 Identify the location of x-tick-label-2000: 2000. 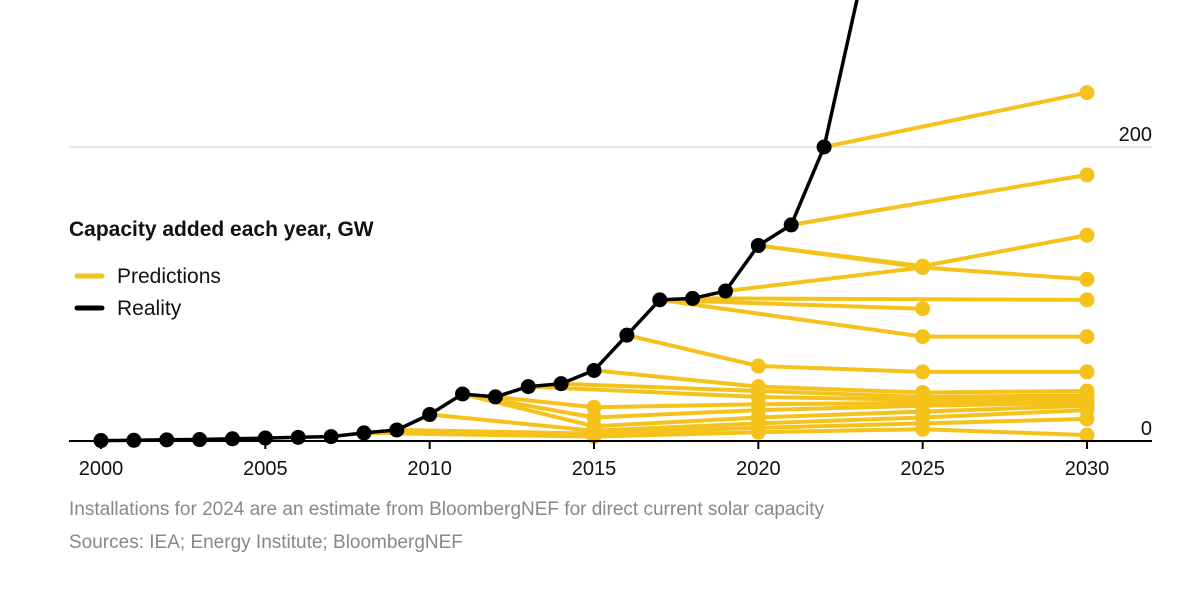
(101, 469).